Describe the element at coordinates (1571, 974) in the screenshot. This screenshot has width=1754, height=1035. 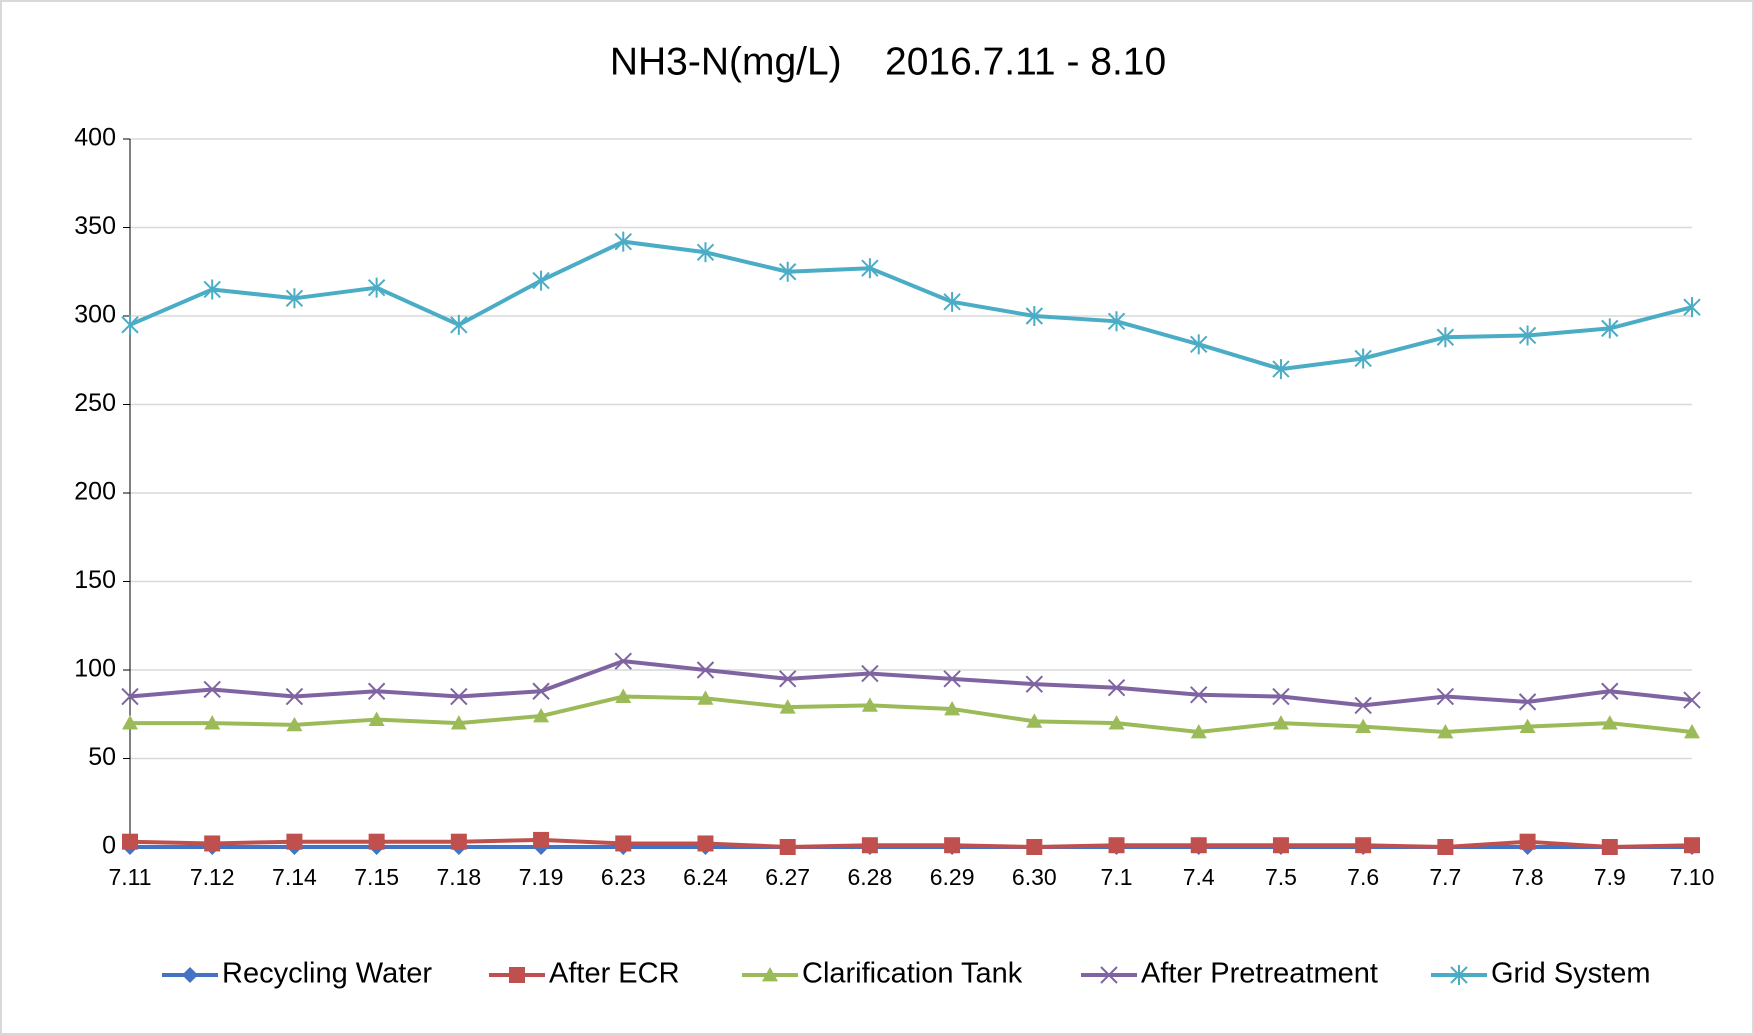
I see `legend-label: Grid System` at that location.